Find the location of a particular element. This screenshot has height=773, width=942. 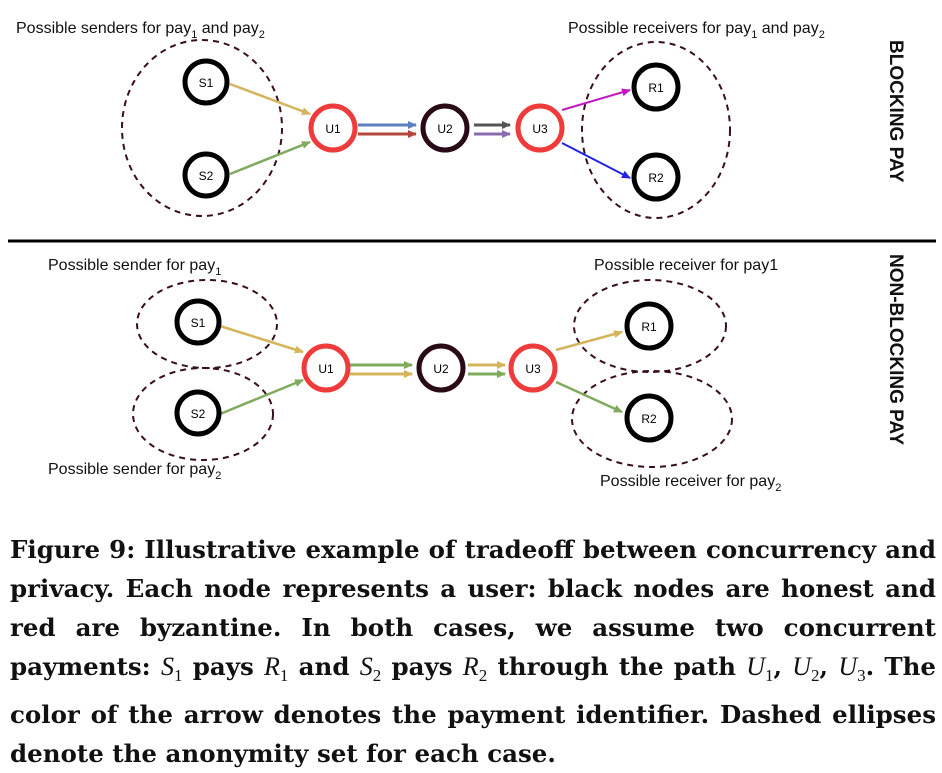

bottom-receiver1-ellipse is located at coordinates (650, 326).